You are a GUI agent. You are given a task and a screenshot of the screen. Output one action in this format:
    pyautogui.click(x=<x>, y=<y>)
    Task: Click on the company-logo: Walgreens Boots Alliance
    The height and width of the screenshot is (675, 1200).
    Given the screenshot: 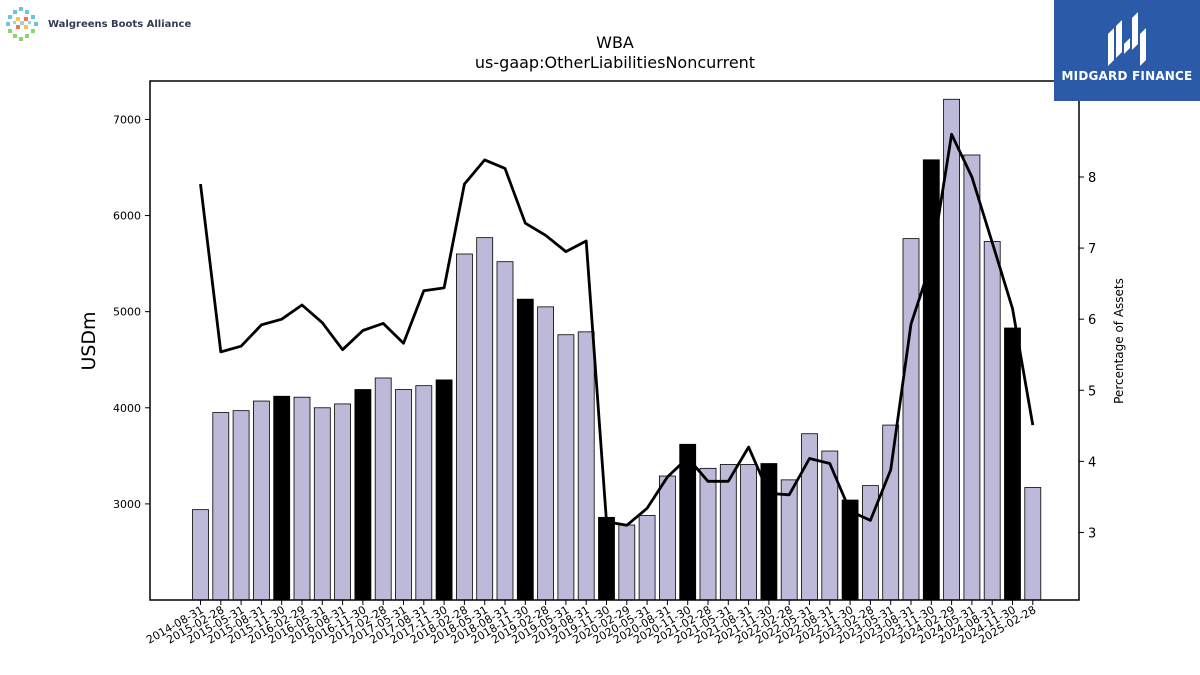 What is the action you would take?
    pyautogui.click(x=97, y=24)
    